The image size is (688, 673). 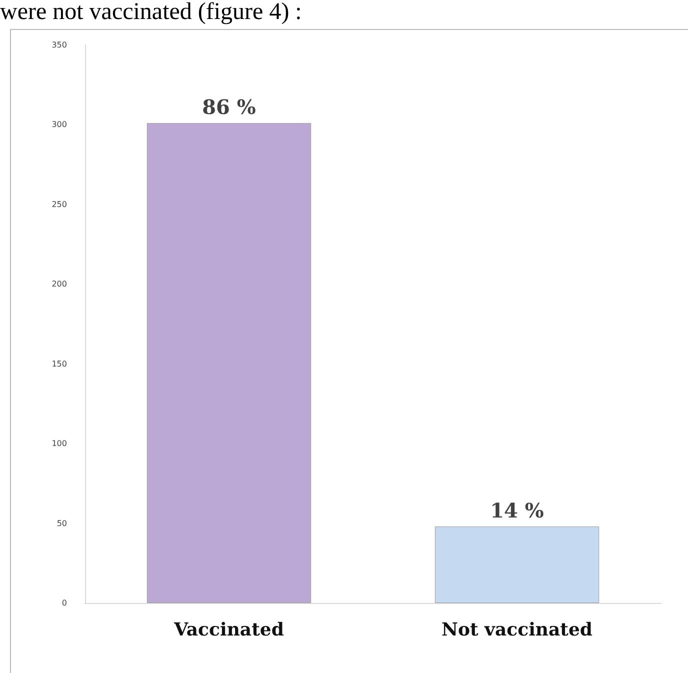 What do you see at coordinates (228, 630) in the screenshot?
I see `x-tick-label: Vaccinated` at bounding box center [228, 630].